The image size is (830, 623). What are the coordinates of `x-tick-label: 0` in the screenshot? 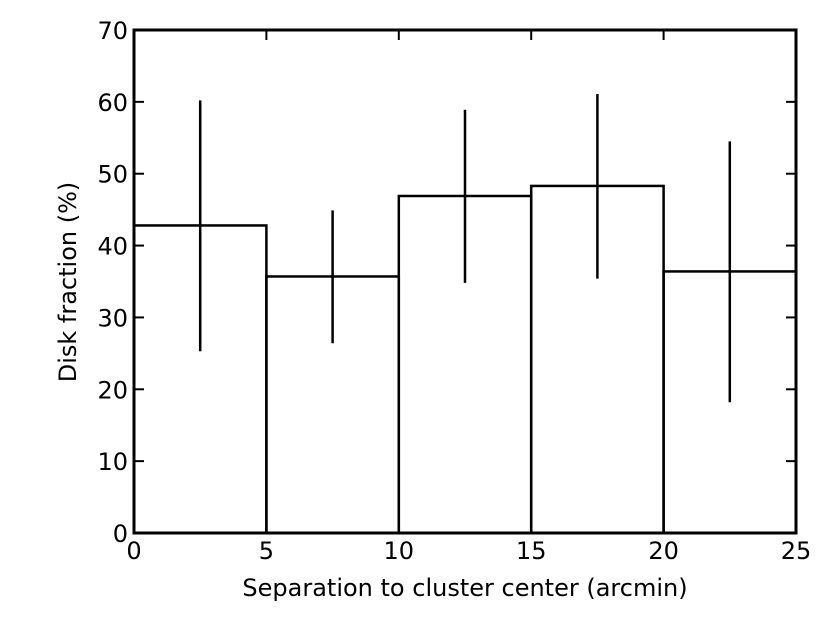 It's located at (133, 551).